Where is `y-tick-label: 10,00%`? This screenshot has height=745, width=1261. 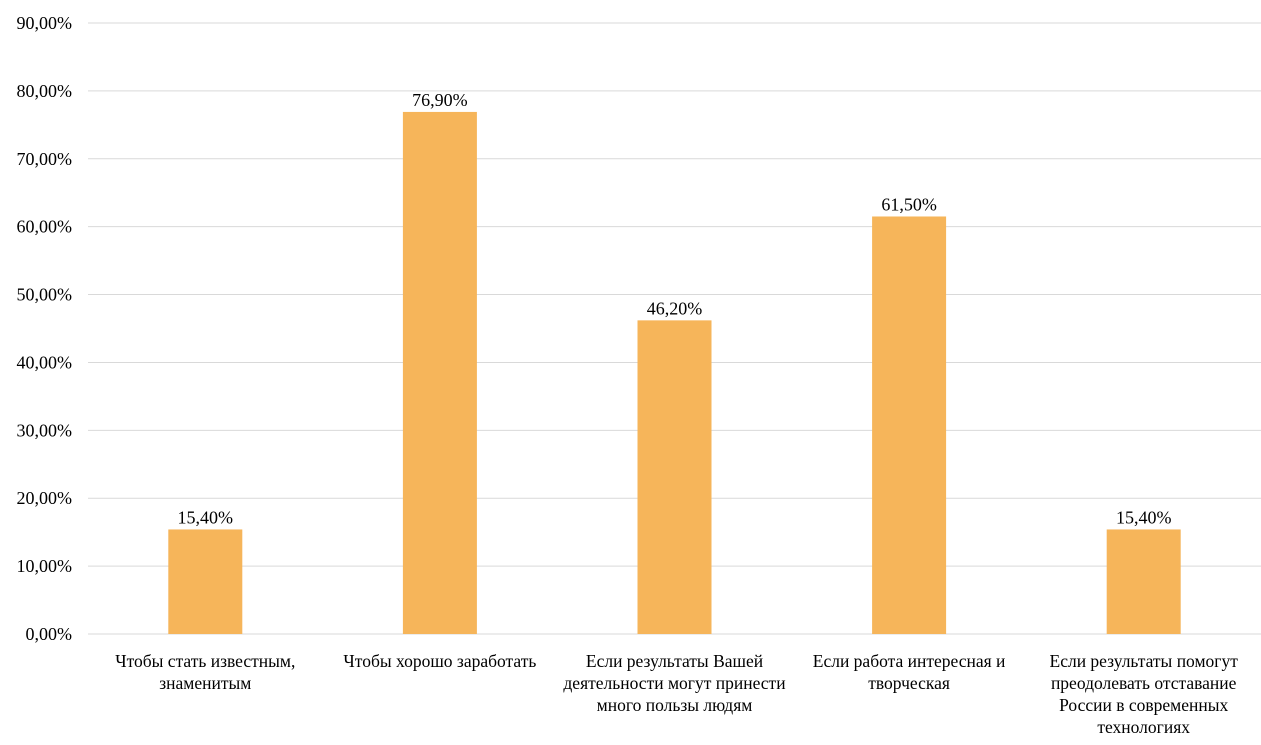
y-tick-label: 10,00% is located at coordinates (45, 566).